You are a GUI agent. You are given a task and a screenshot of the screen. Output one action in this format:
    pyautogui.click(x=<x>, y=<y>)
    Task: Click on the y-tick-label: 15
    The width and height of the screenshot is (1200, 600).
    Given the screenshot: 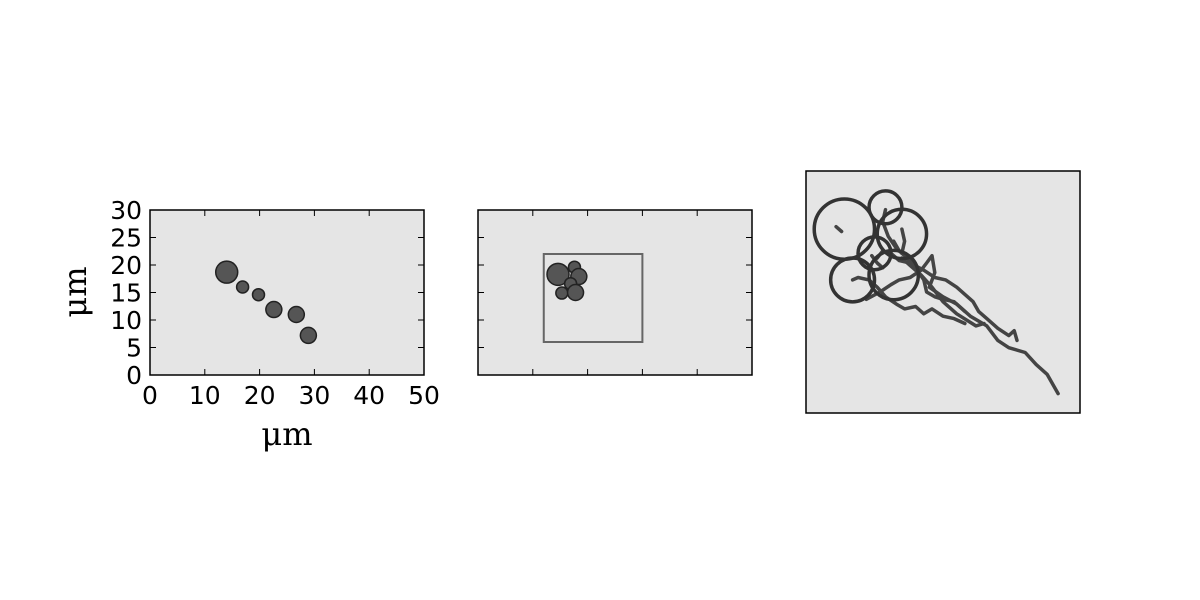 What is the action you would take?
    pyautogui.click(x=126, y=293)
    